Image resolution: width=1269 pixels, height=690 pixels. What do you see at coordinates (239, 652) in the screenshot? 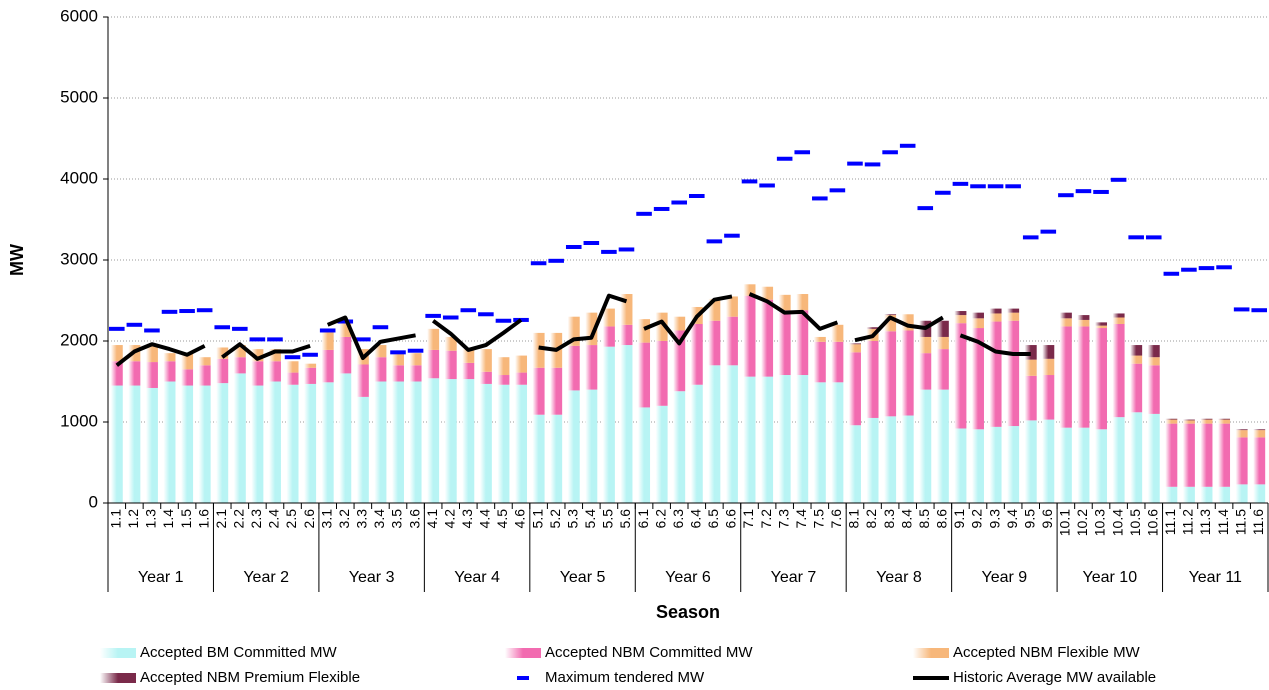
I see `legend-label: Accepted BM Committed MW` at bounding box center [239, 652].